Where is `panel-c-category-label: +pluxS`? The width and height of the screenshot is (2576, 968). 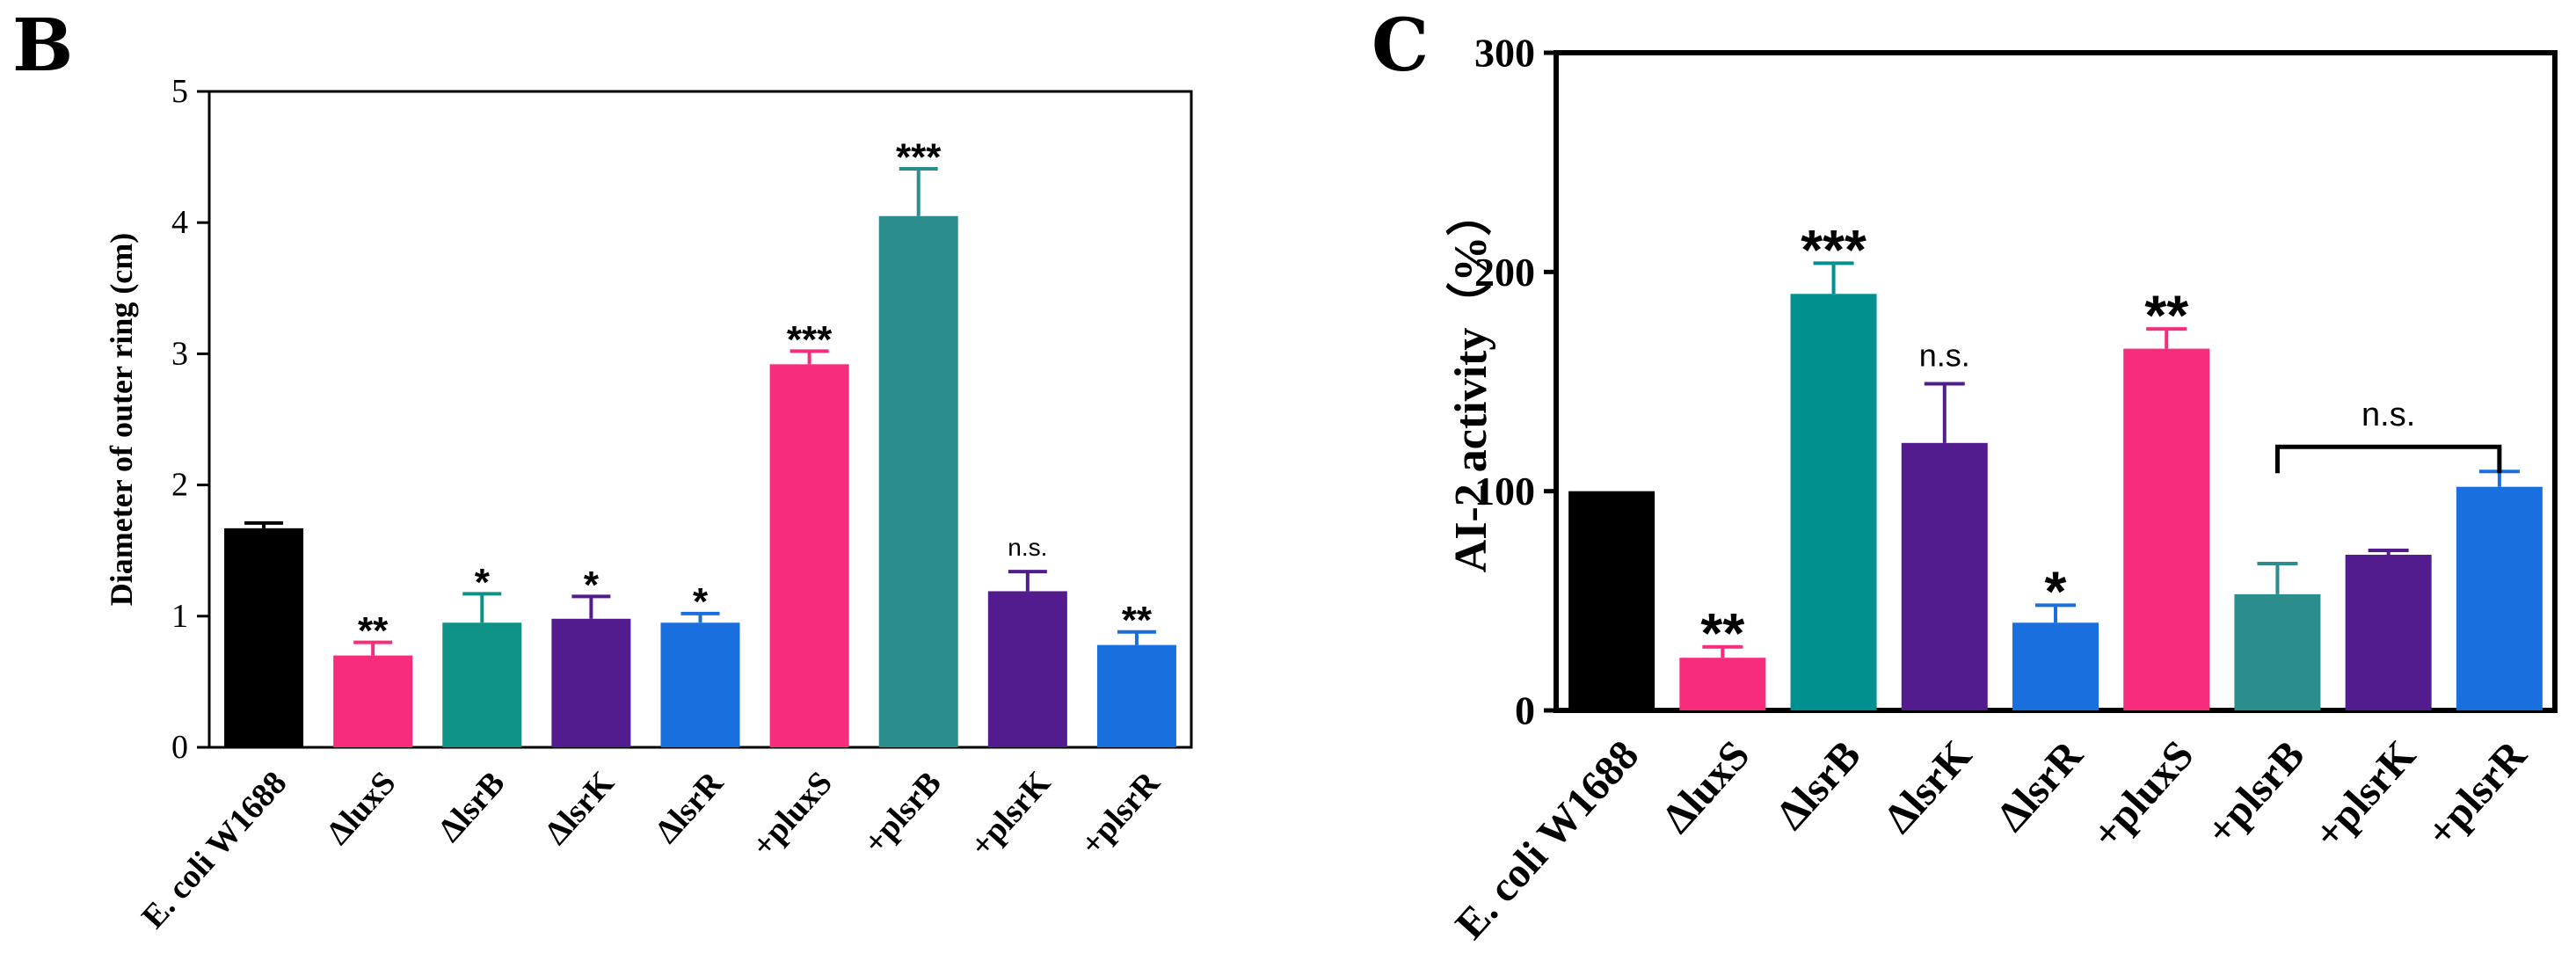
panel-c-category-label: +pluxS is located at coordinates (2142, 794).